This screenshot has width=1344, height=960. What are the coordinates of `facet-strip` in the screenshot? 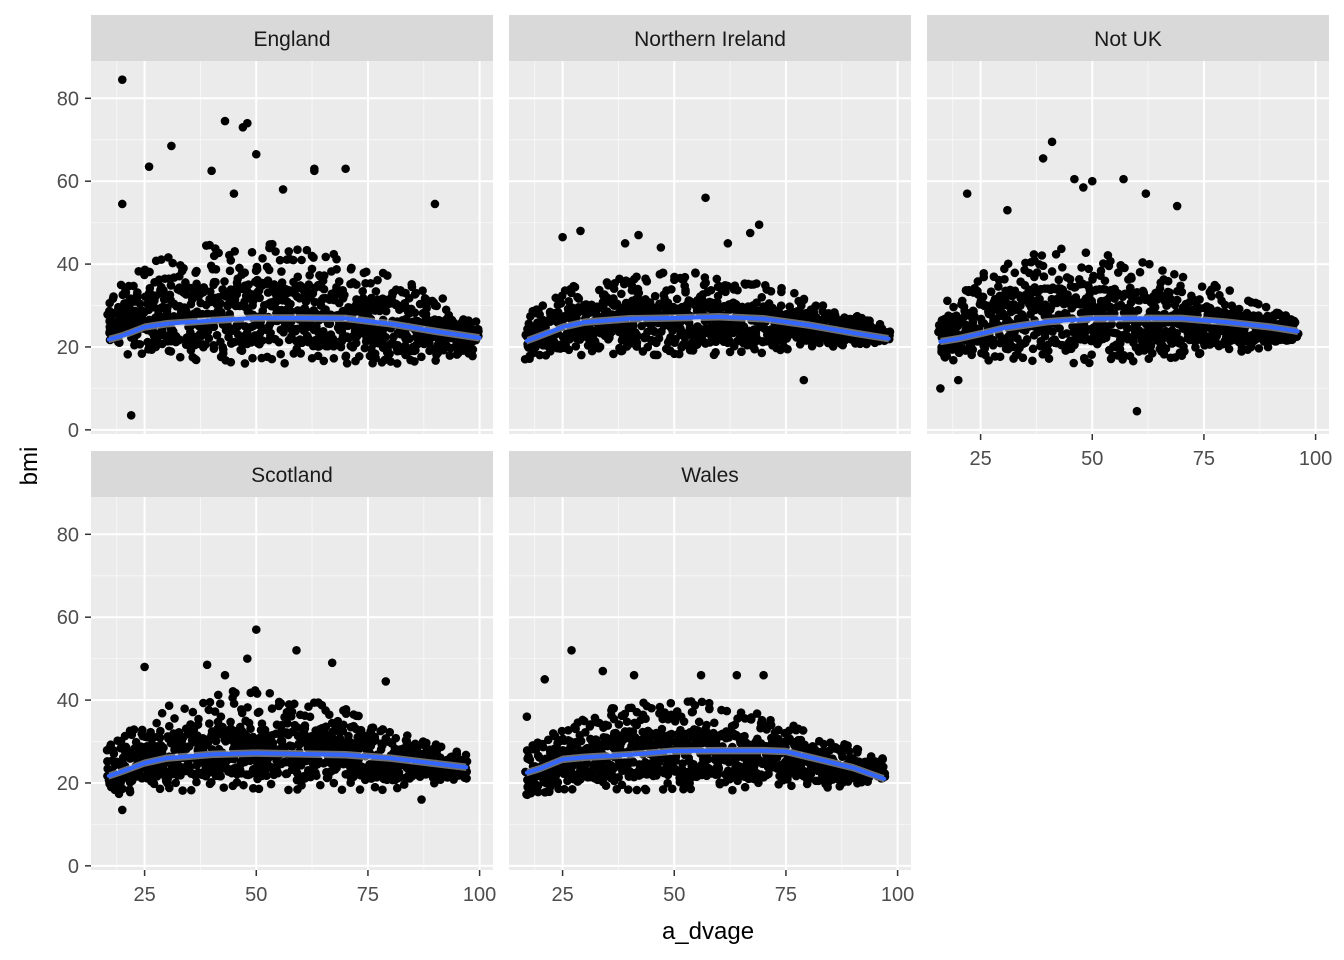 It's located at (710, 38).